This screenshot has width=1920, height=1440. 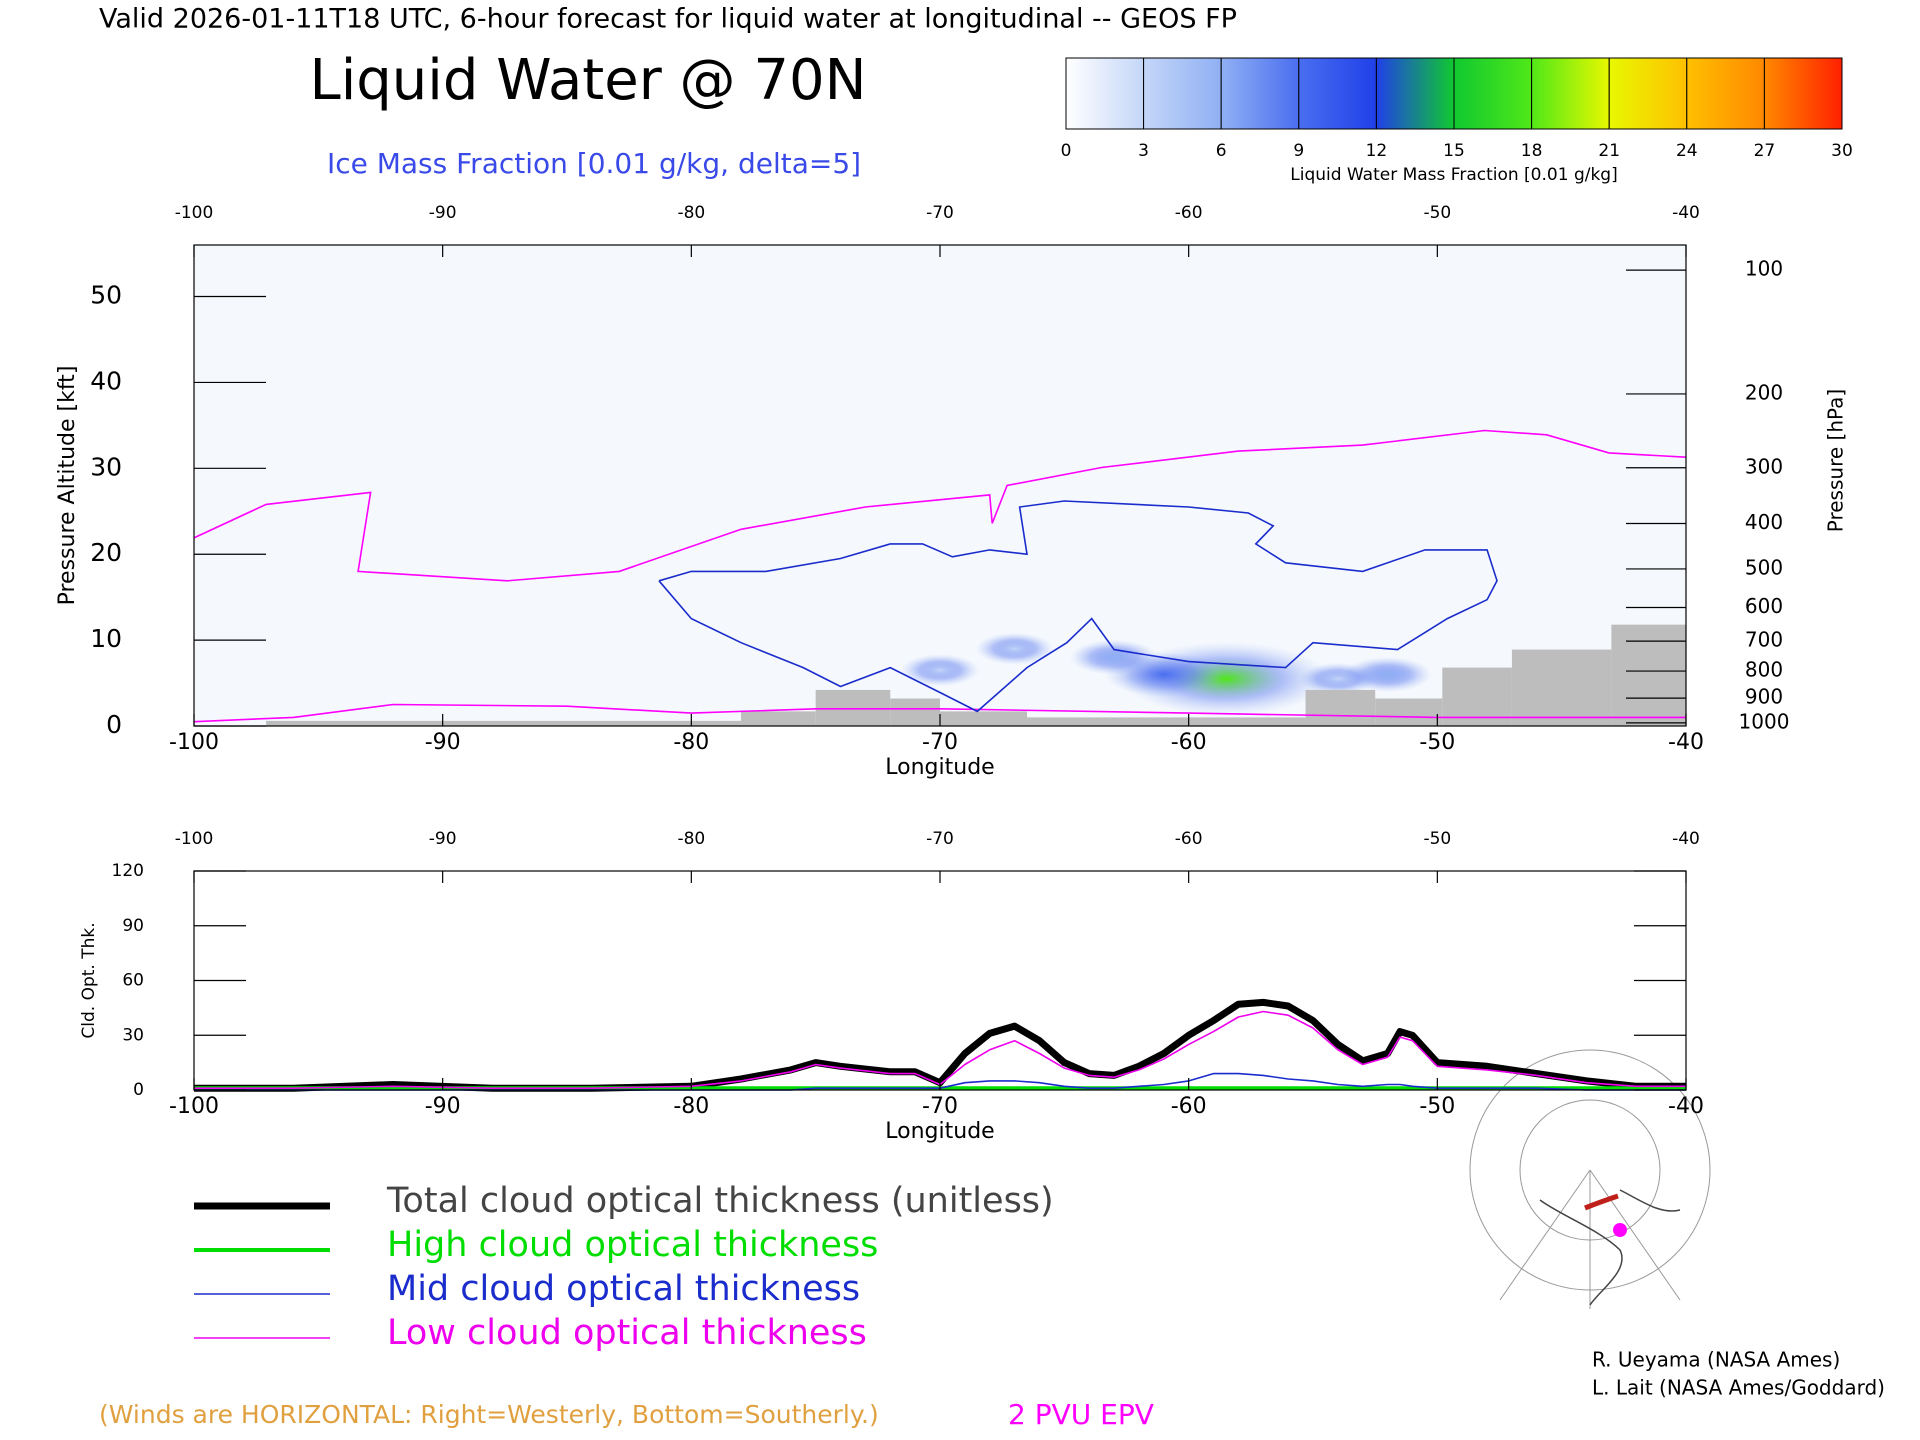 I want to click on colorbar-tick-label: 9, so click(x=1298, y=151).